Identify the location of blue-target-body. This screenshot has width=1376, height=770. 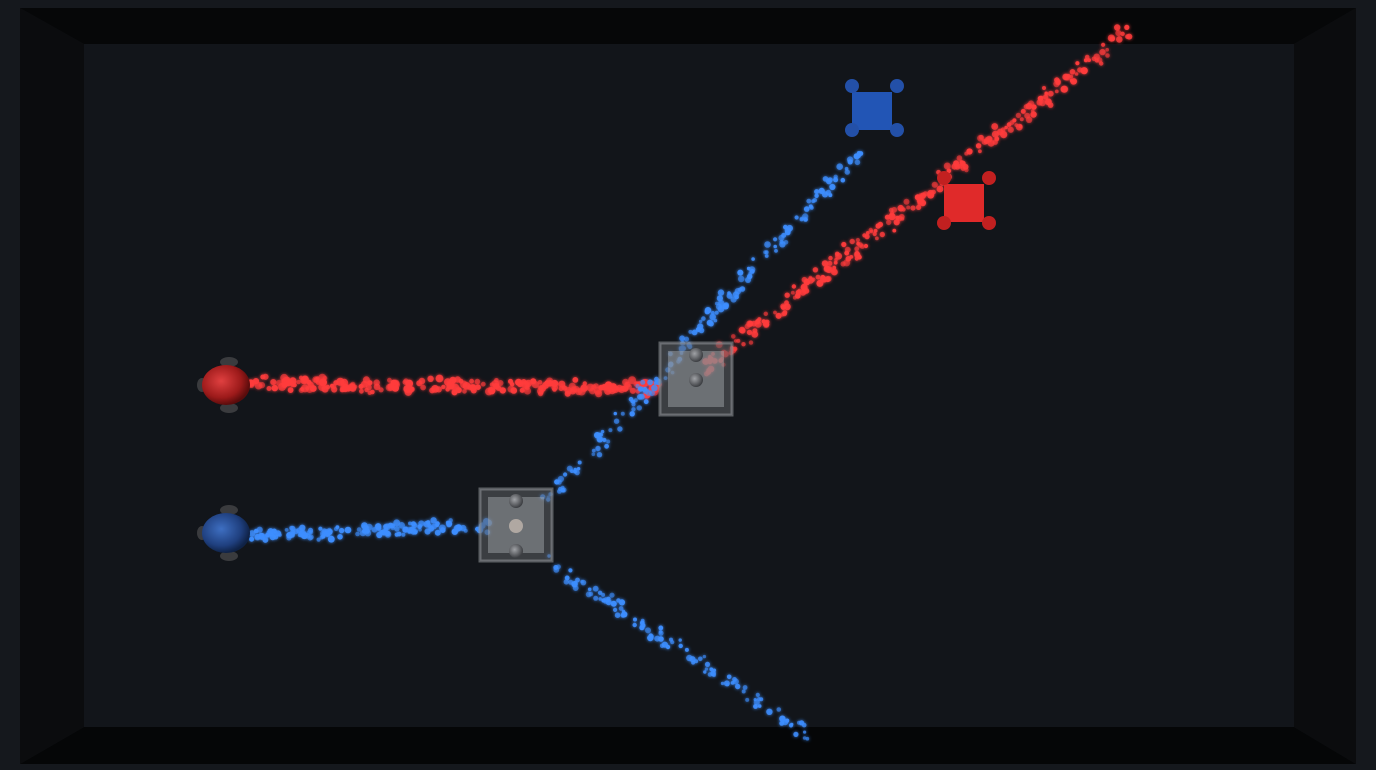
(872, 111).